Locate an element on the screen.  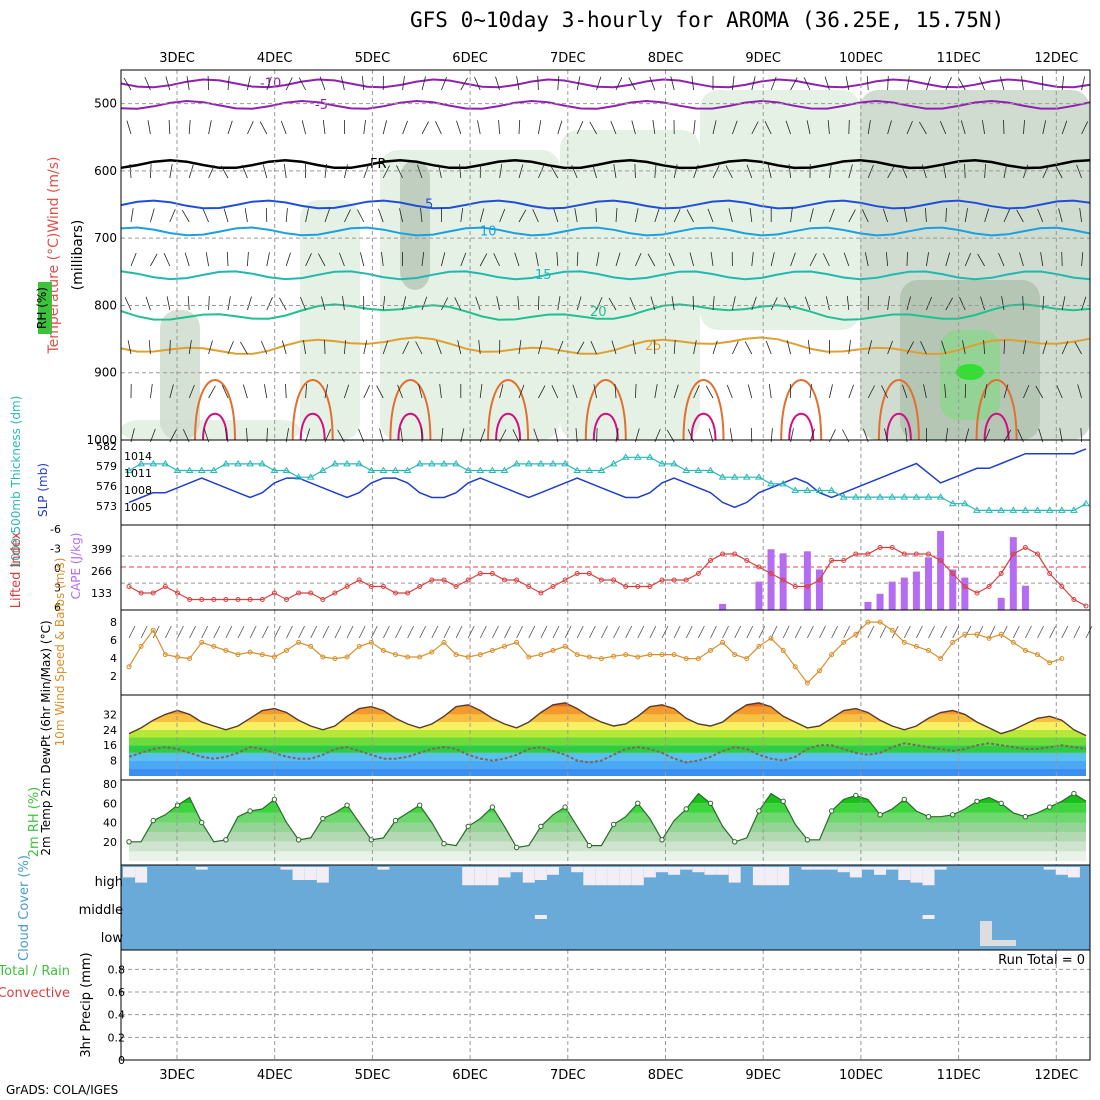
slp-tick-label: 1008 is located at coordinates (138, 490).